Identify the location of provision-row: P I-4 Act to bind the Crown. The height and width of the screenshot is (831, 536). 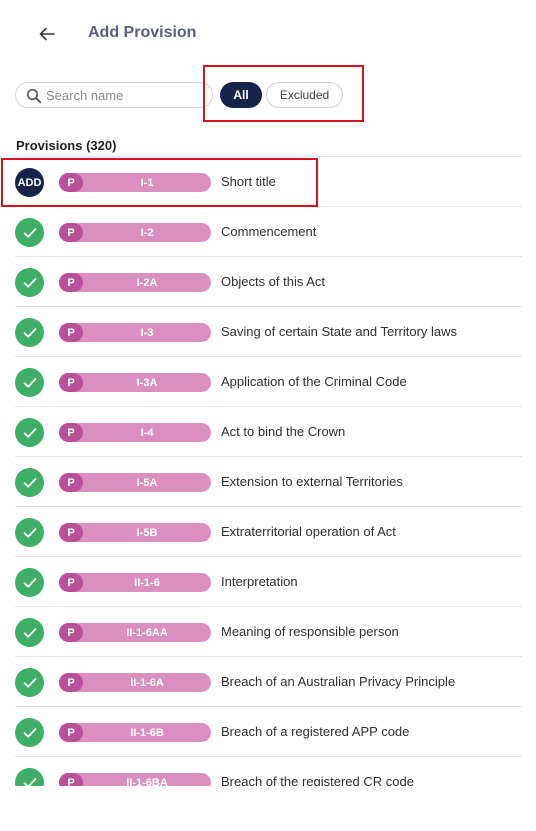
(268, 431).